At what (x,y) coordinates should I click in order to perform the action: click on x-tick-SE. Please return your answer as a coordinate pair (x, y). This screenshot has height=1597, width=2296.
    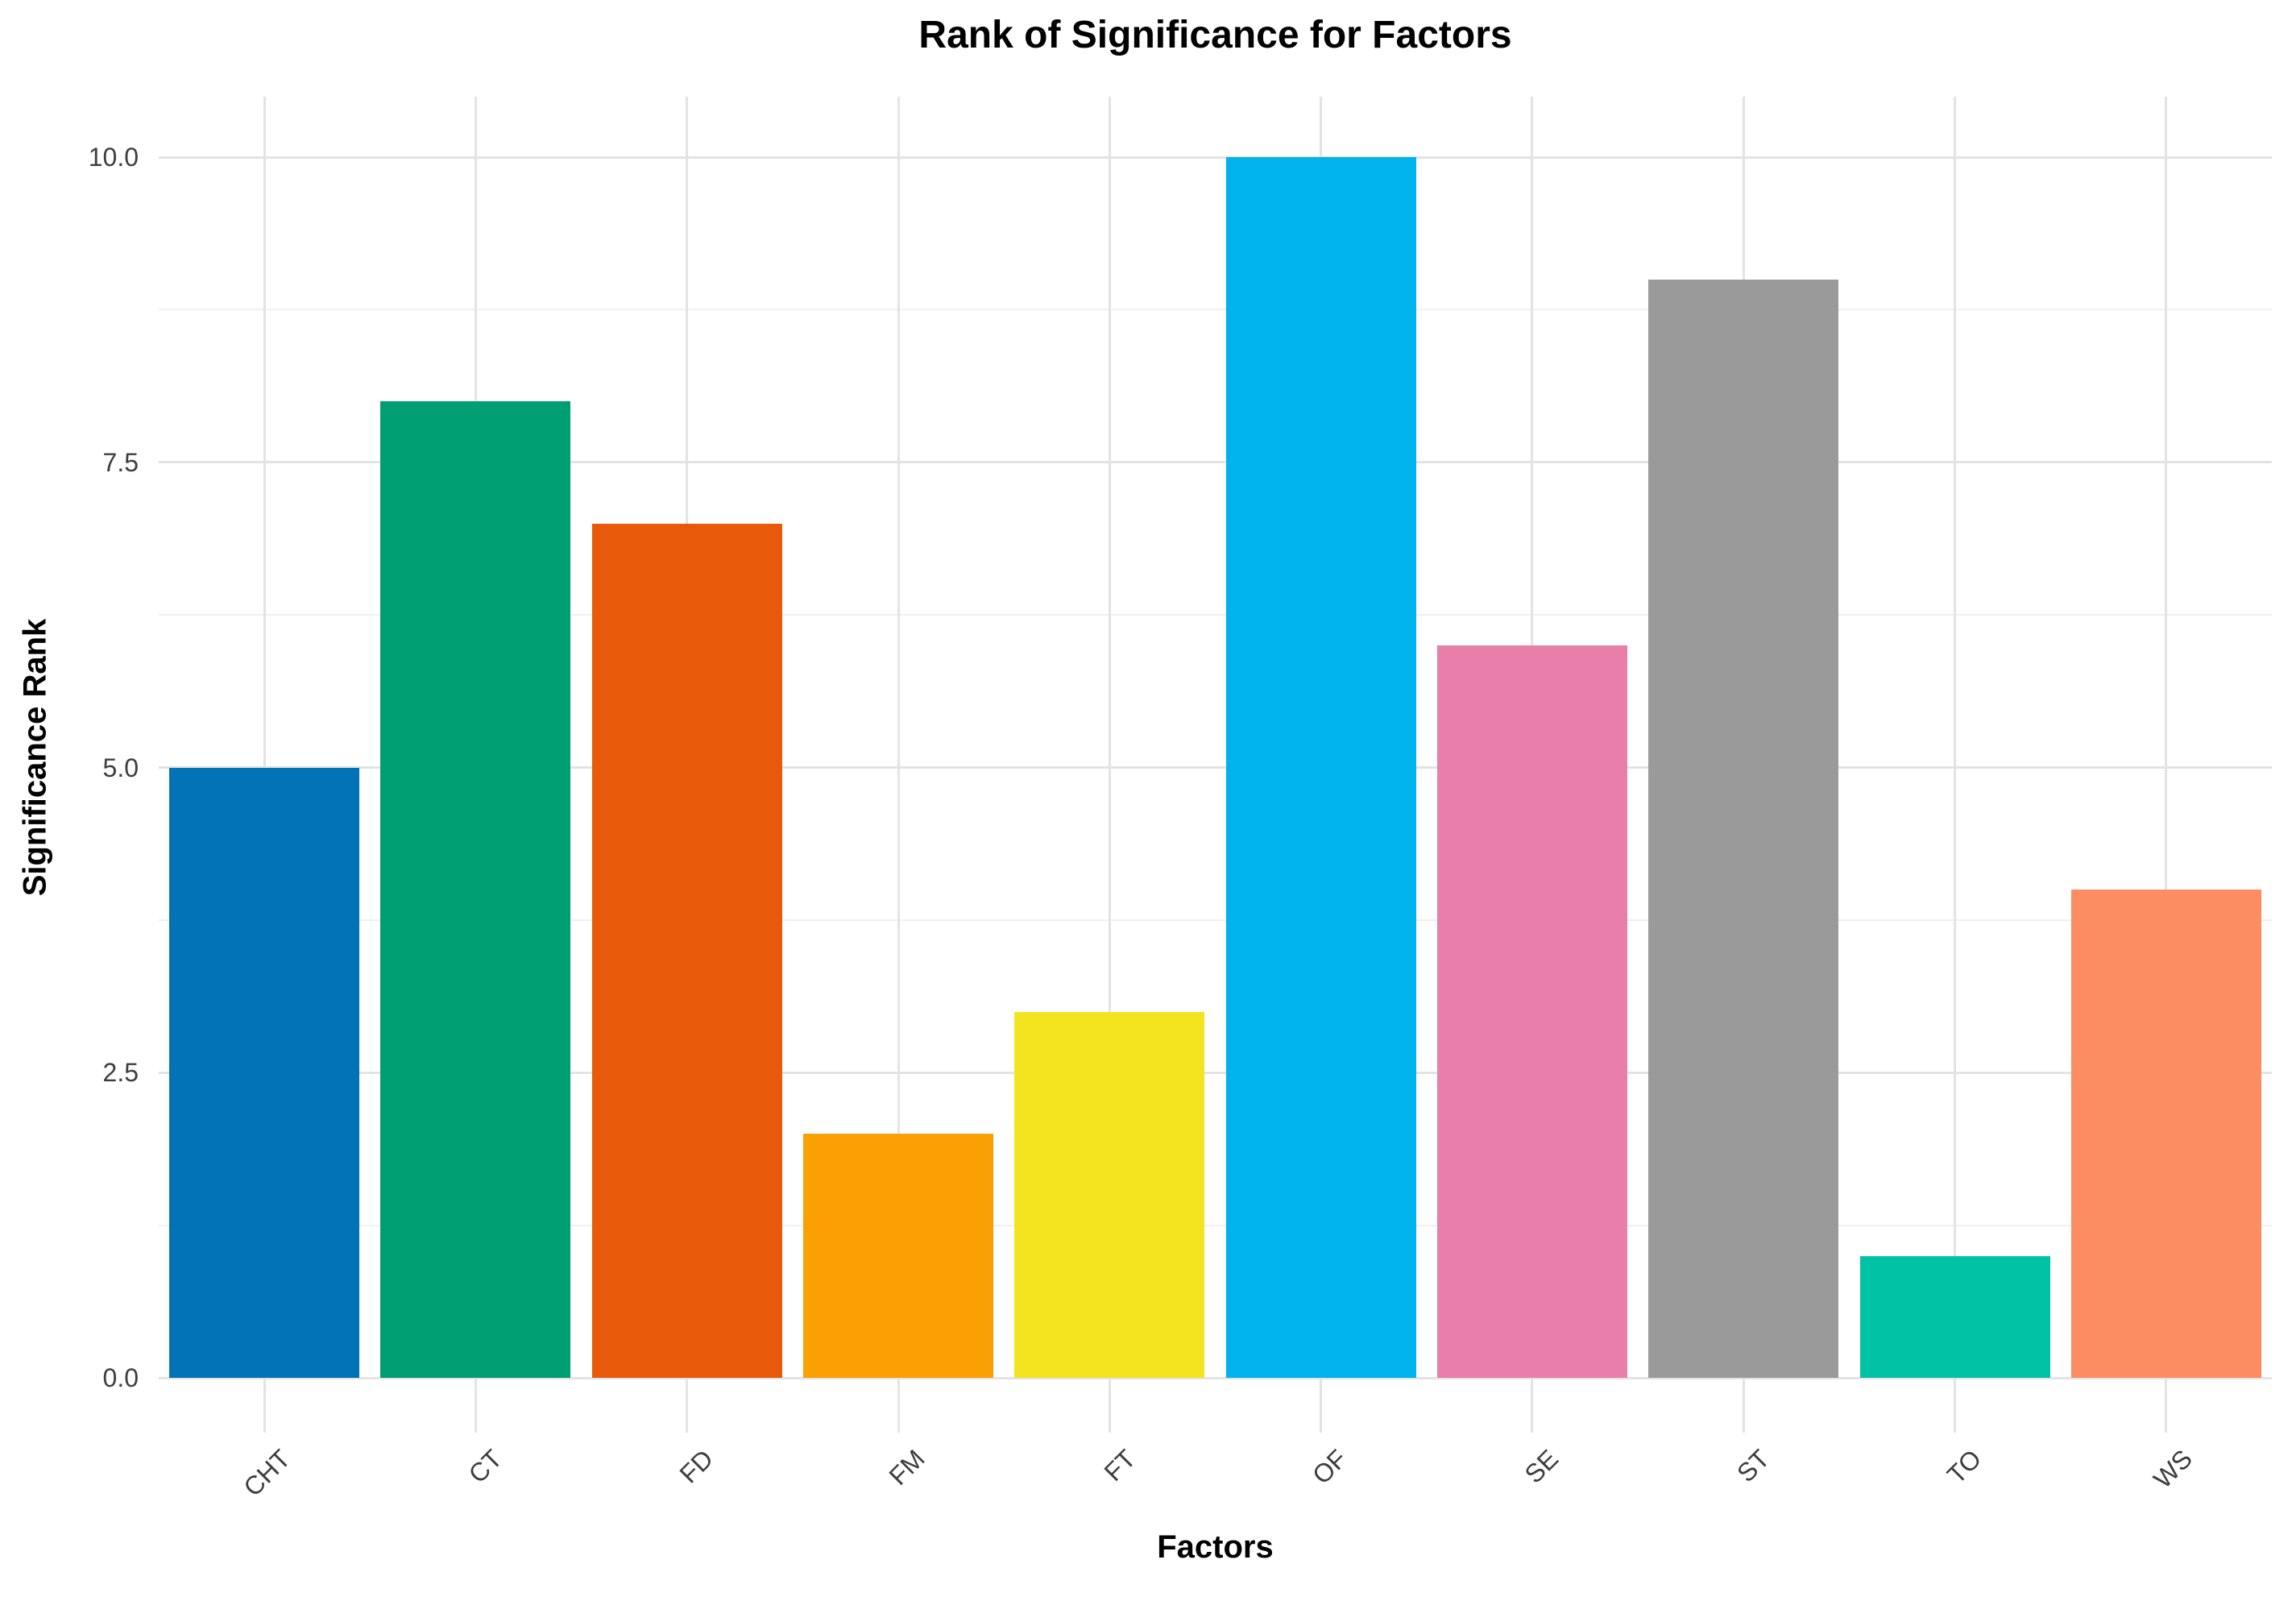
    Looking at the image, I should click on (1532, 1405).